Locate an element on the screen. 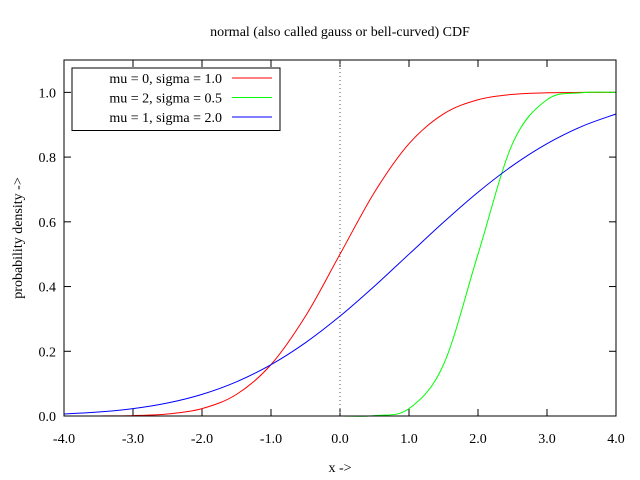 The width and height of the screenshot is (640, 480). x-tick-label: -3.0 is located at coordinates (133, 439).